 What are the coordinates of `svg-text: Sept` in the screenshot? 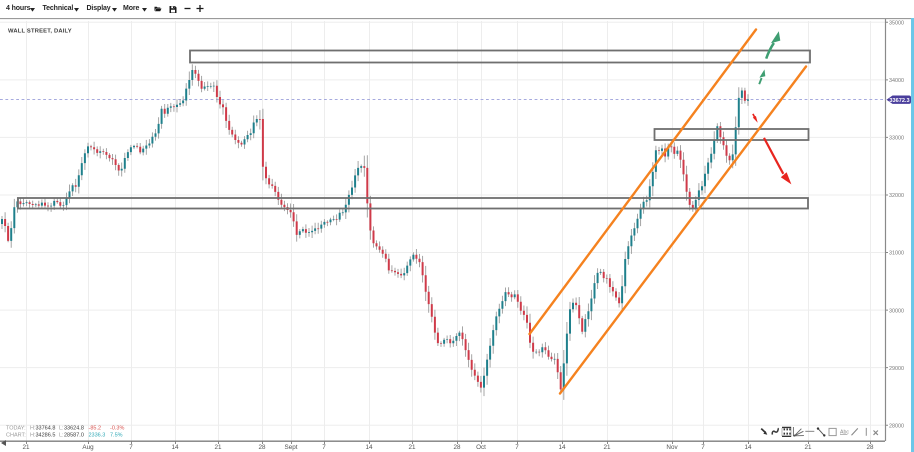 It's located at (291, 447).